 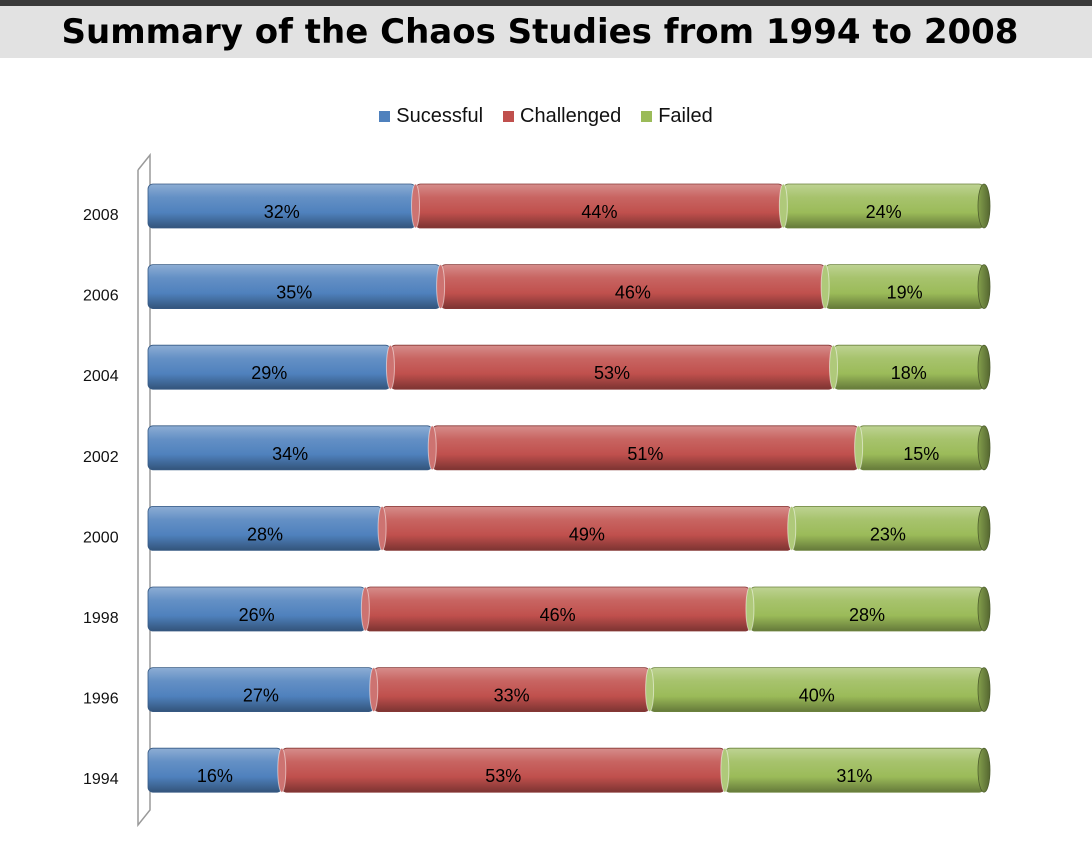 I want to click on data-label-challenged: 33%, so click(x=512, y=696).